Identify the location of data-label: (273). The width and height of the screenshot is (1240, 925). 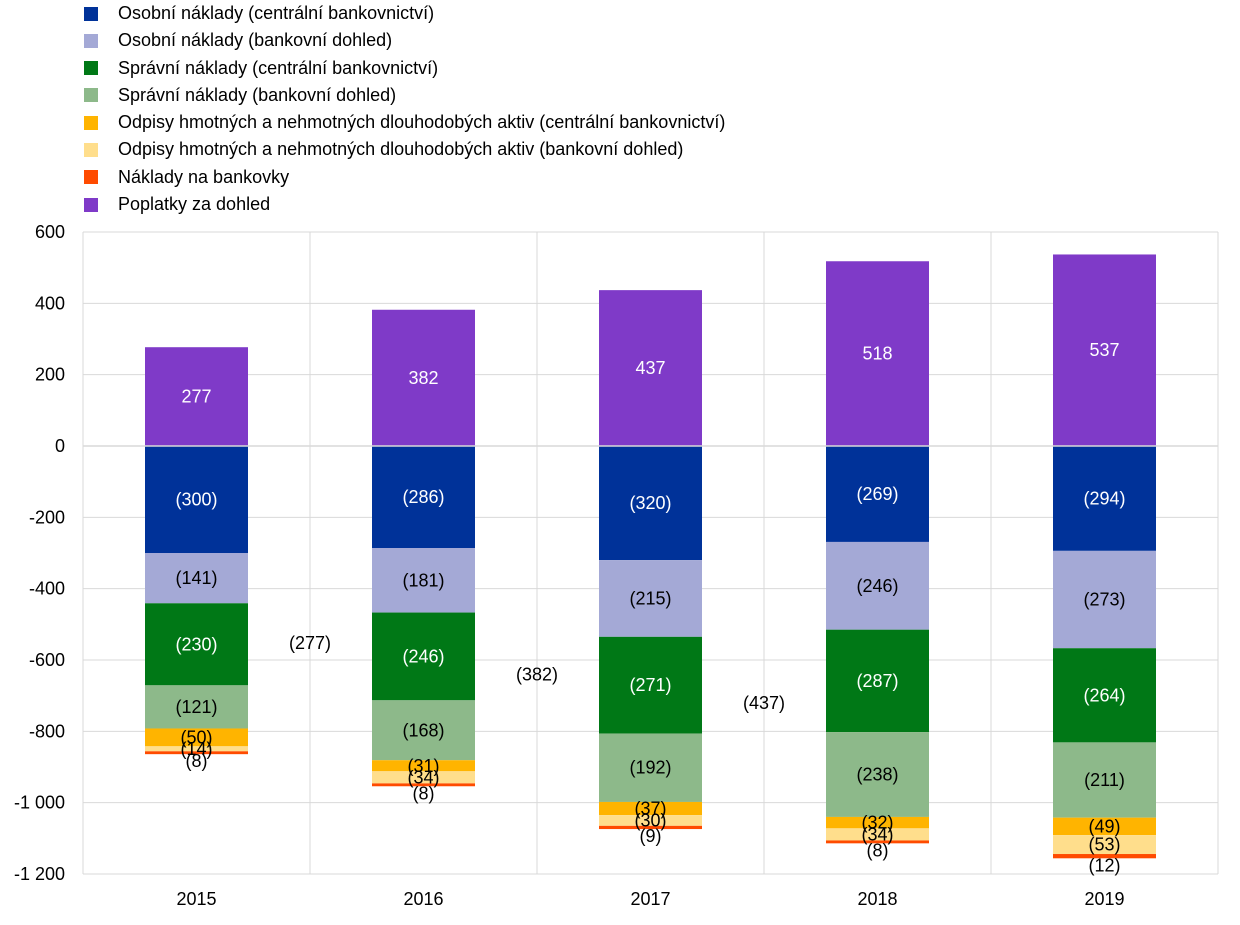
(1104, 600).